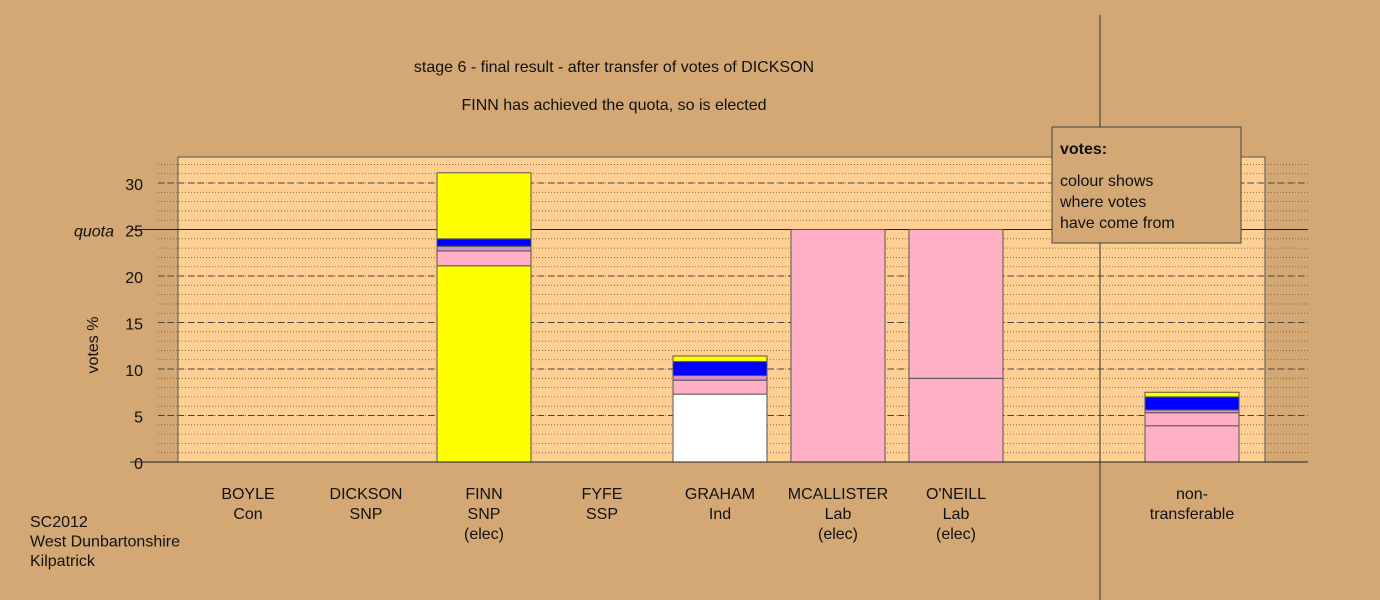 This screenshot has height=600, width=1380. I want to click on legend-text: colour shows, so click(1106, 181).